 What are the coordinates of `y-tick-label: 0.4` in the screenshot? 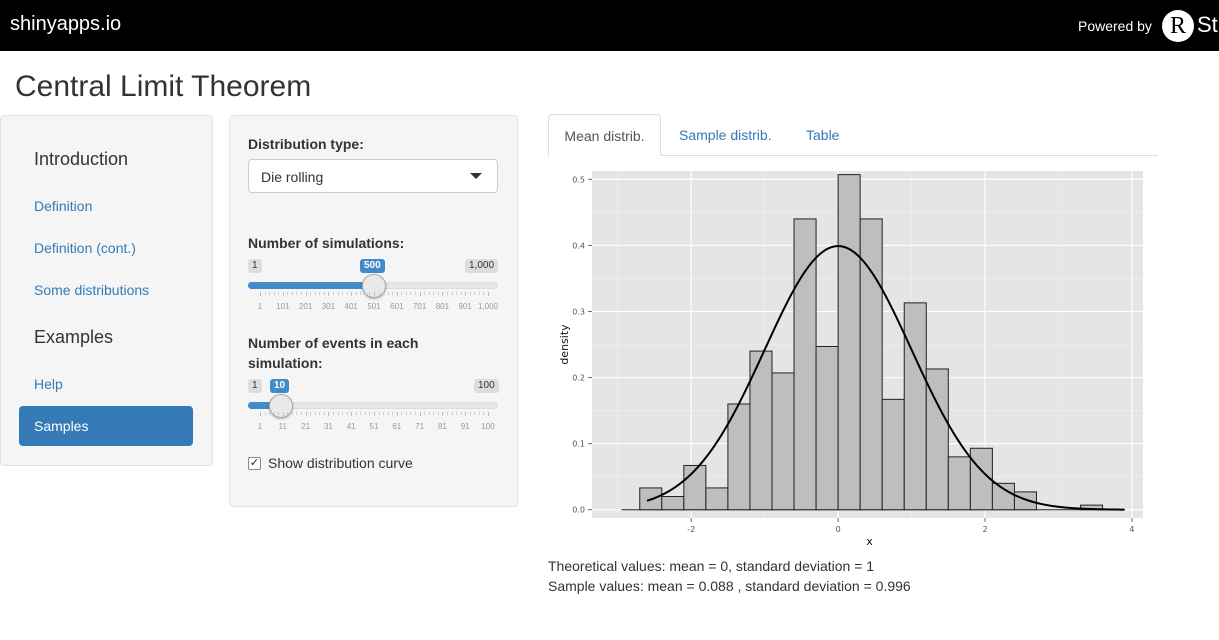 It's located at (578, 245).